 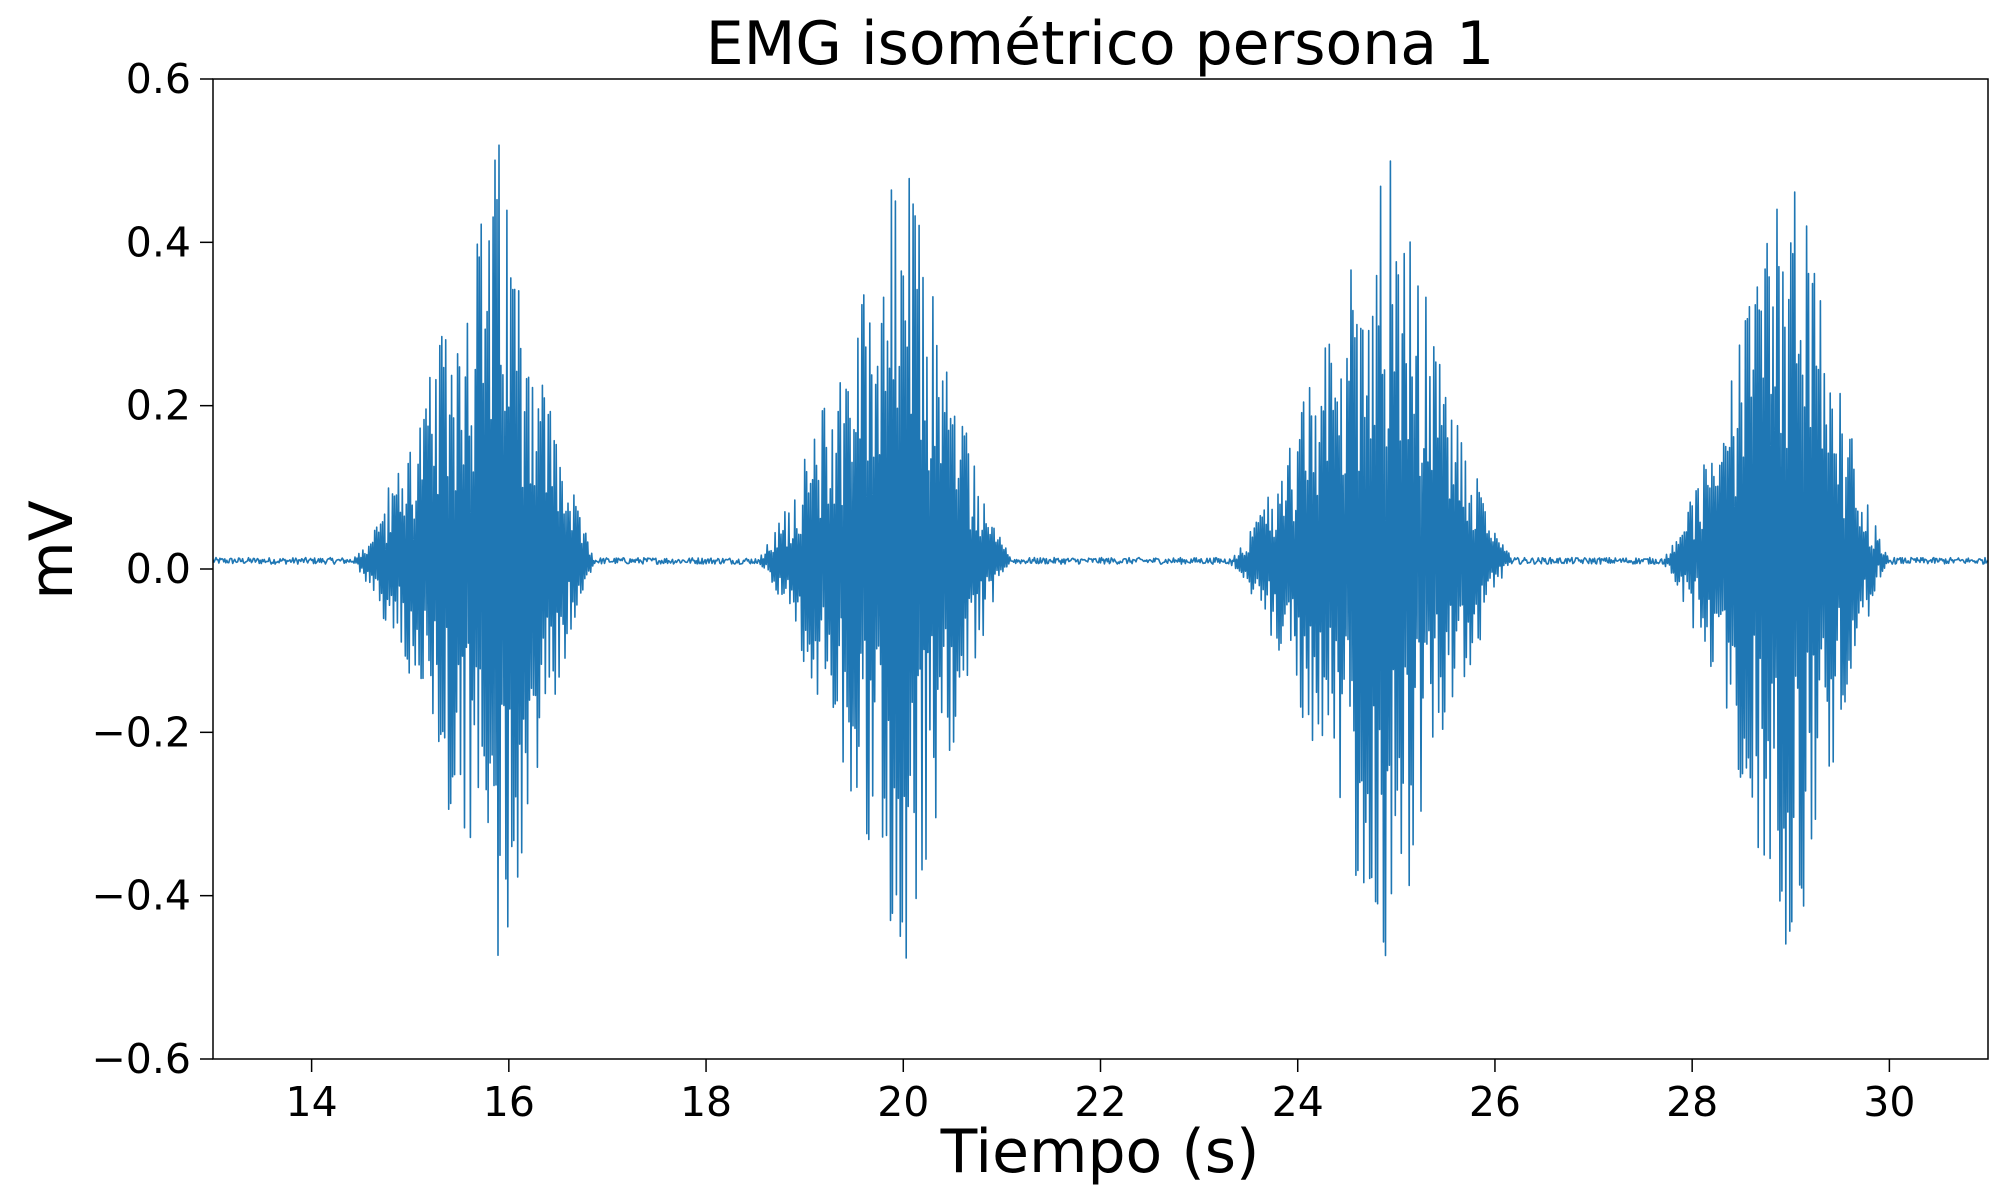 I want to click on x-tick-label: 30, so click(x=1889, y=1102).